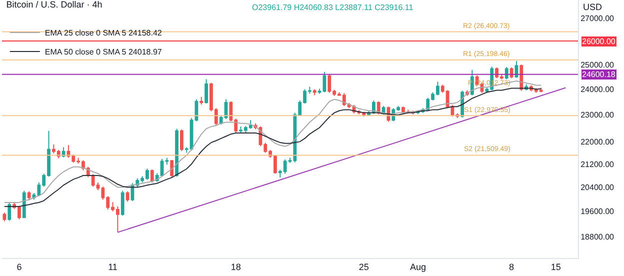 Image resolution: width=624 pixels, height=276 pixels. Describe the element at coordinates (597, 89) in the screenshot. I see `y-tick-label: 24000.00` at that location.